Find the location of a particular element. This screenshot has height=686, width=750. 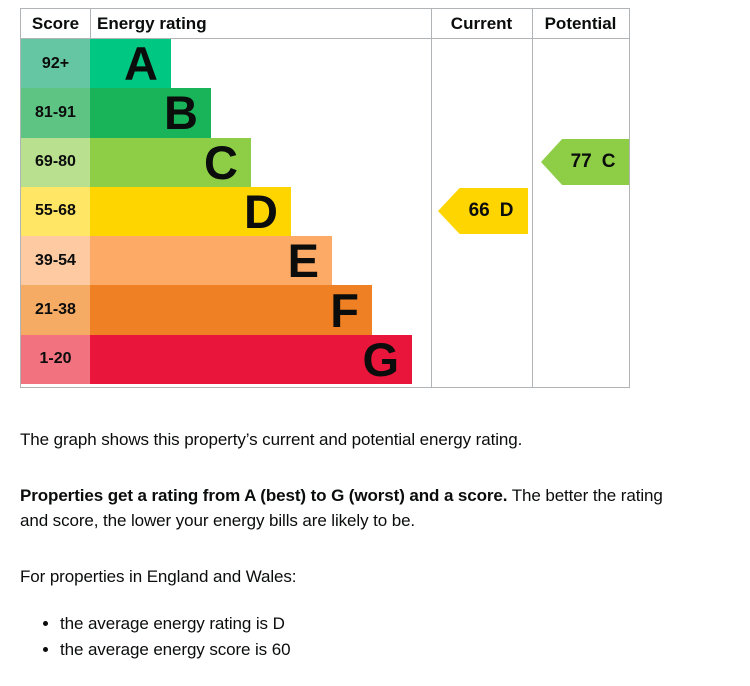

rating-bar-g: G is located at coordinates (251, 359).